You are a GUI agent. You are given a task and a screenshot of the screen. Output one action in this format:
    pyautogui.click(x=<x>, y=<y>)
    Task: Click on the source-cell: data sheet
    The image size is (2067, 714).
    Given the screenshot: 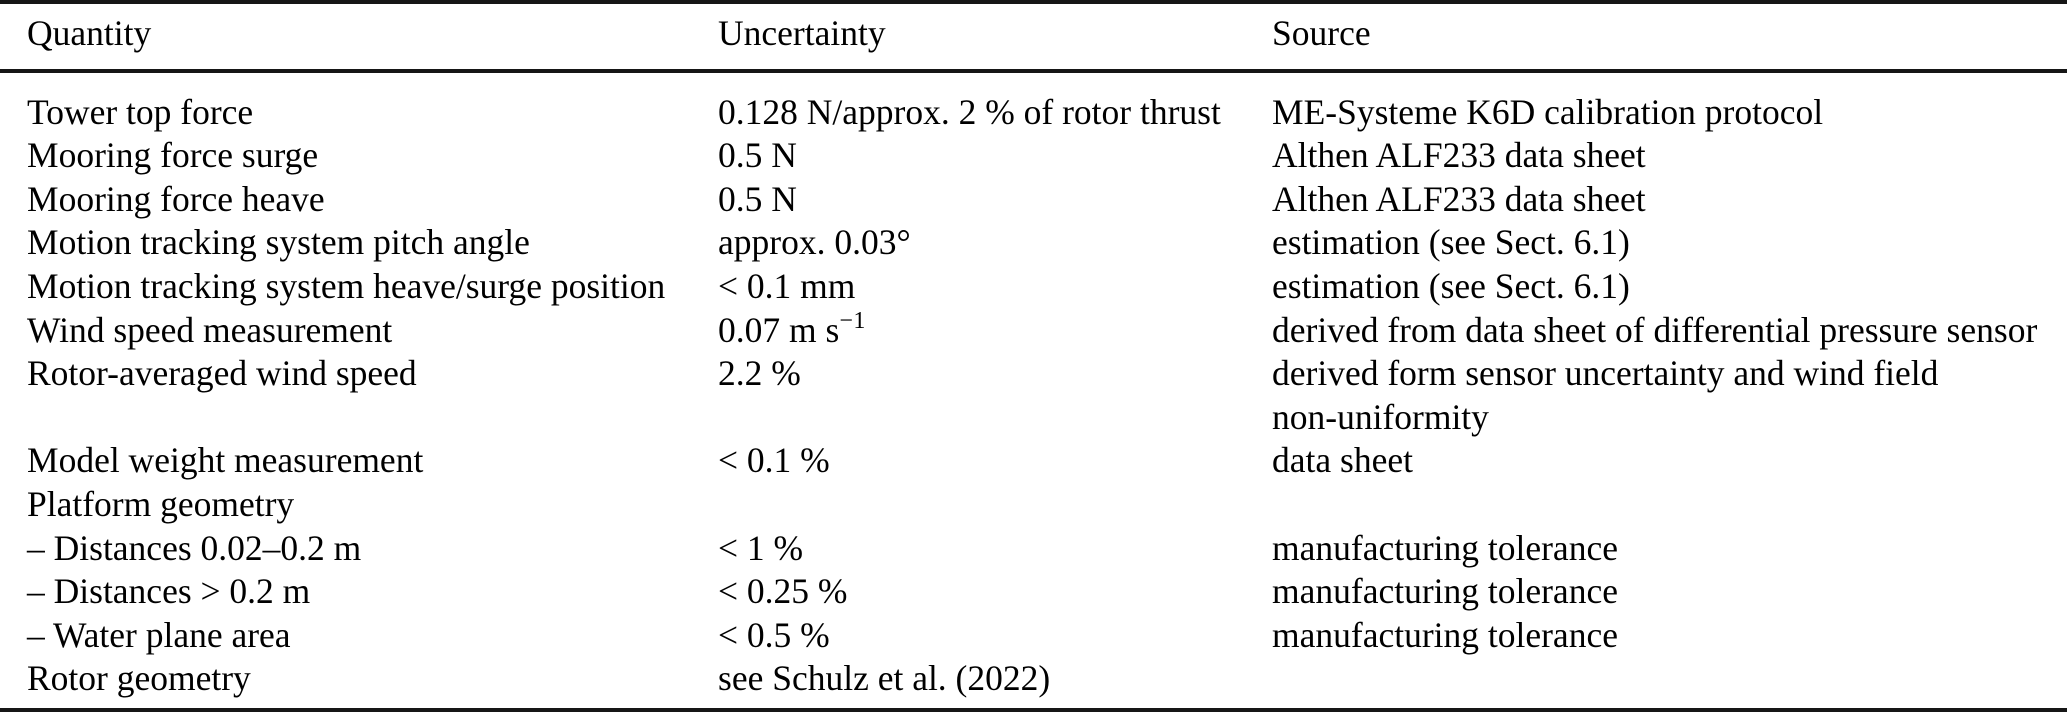 What is the action you would take?
    pyautogui.click(x=1342, y=460)
    